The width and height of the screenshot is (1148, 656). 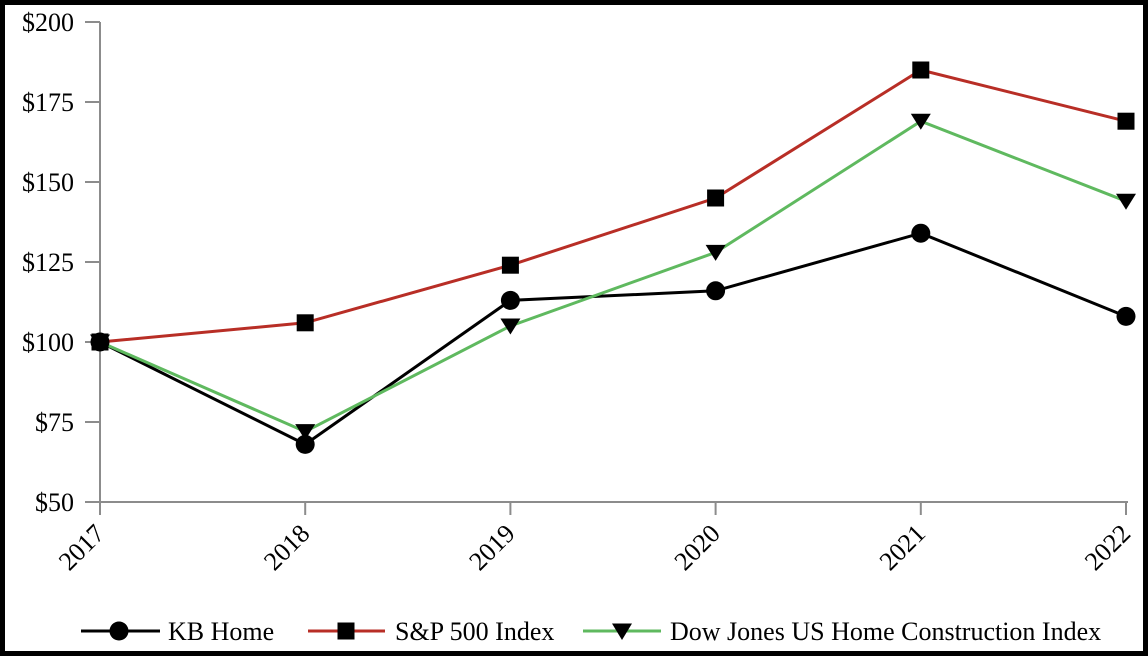 What do you see at coordinates (1107, 547) in the screenshot?
I see `x-tick-label: 2022` at bounding box center [1107, 547].